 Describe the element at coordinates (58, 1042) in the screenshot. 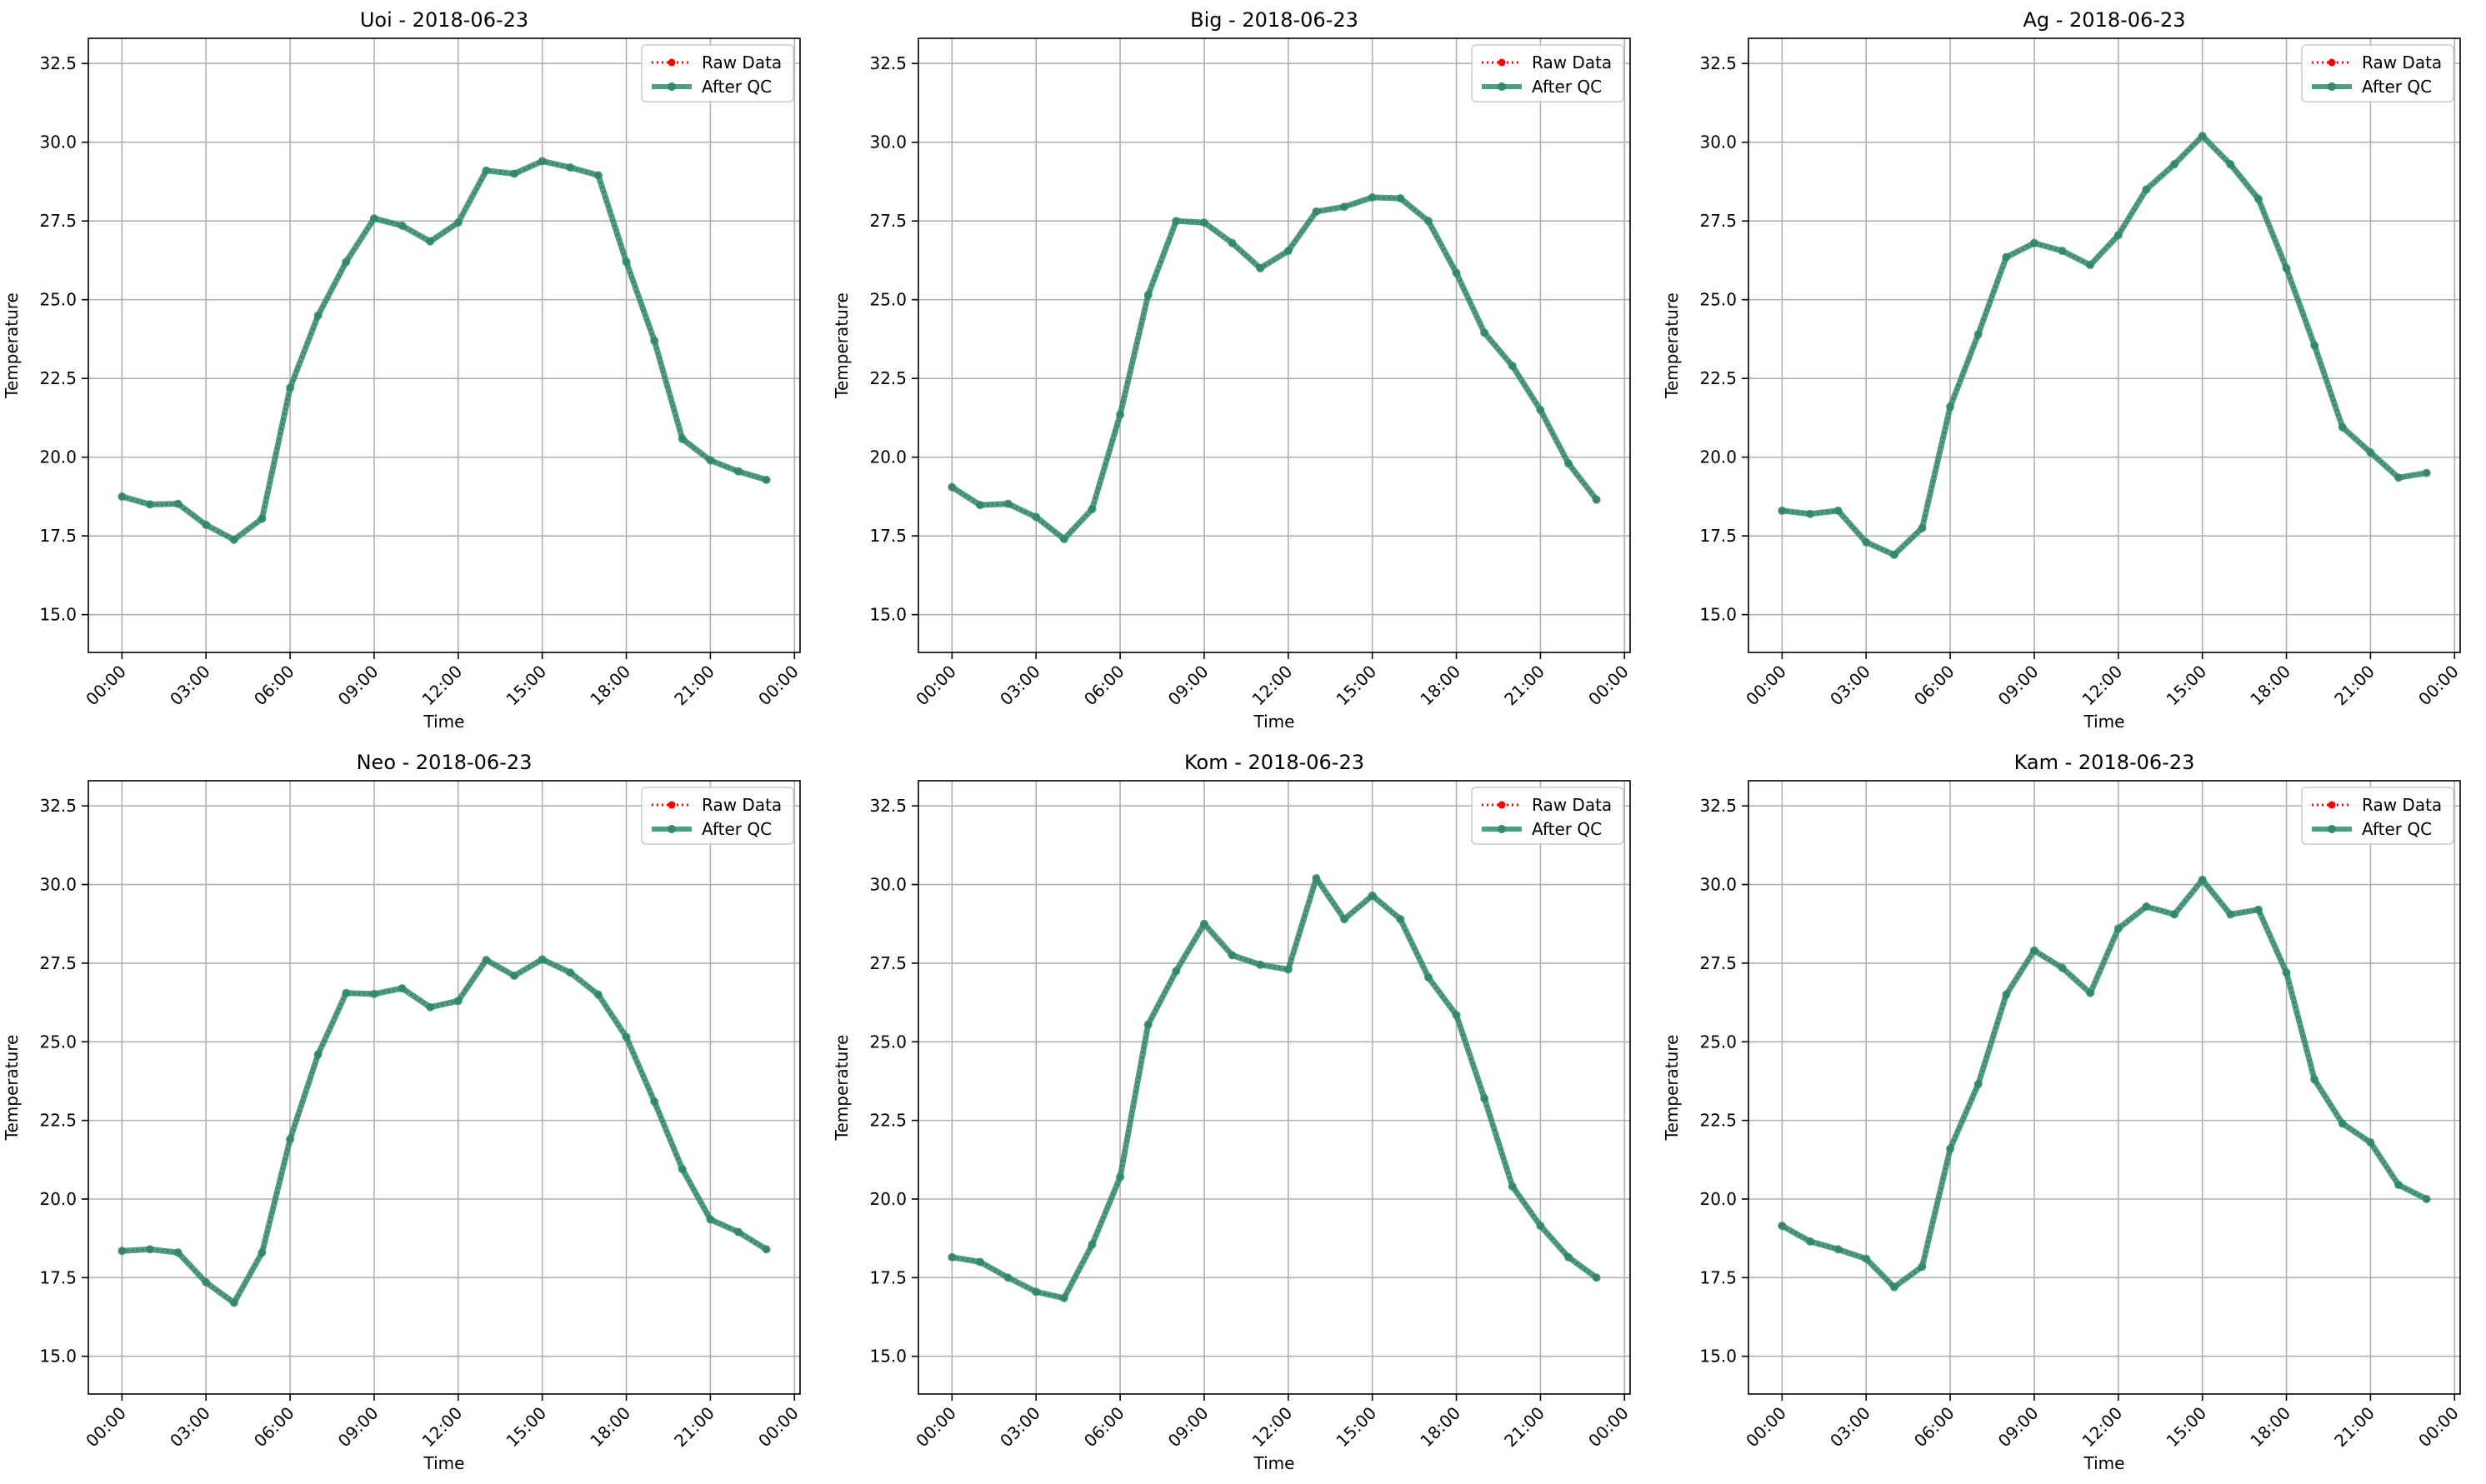

I see `y-tick-label: 25.0` at that location.